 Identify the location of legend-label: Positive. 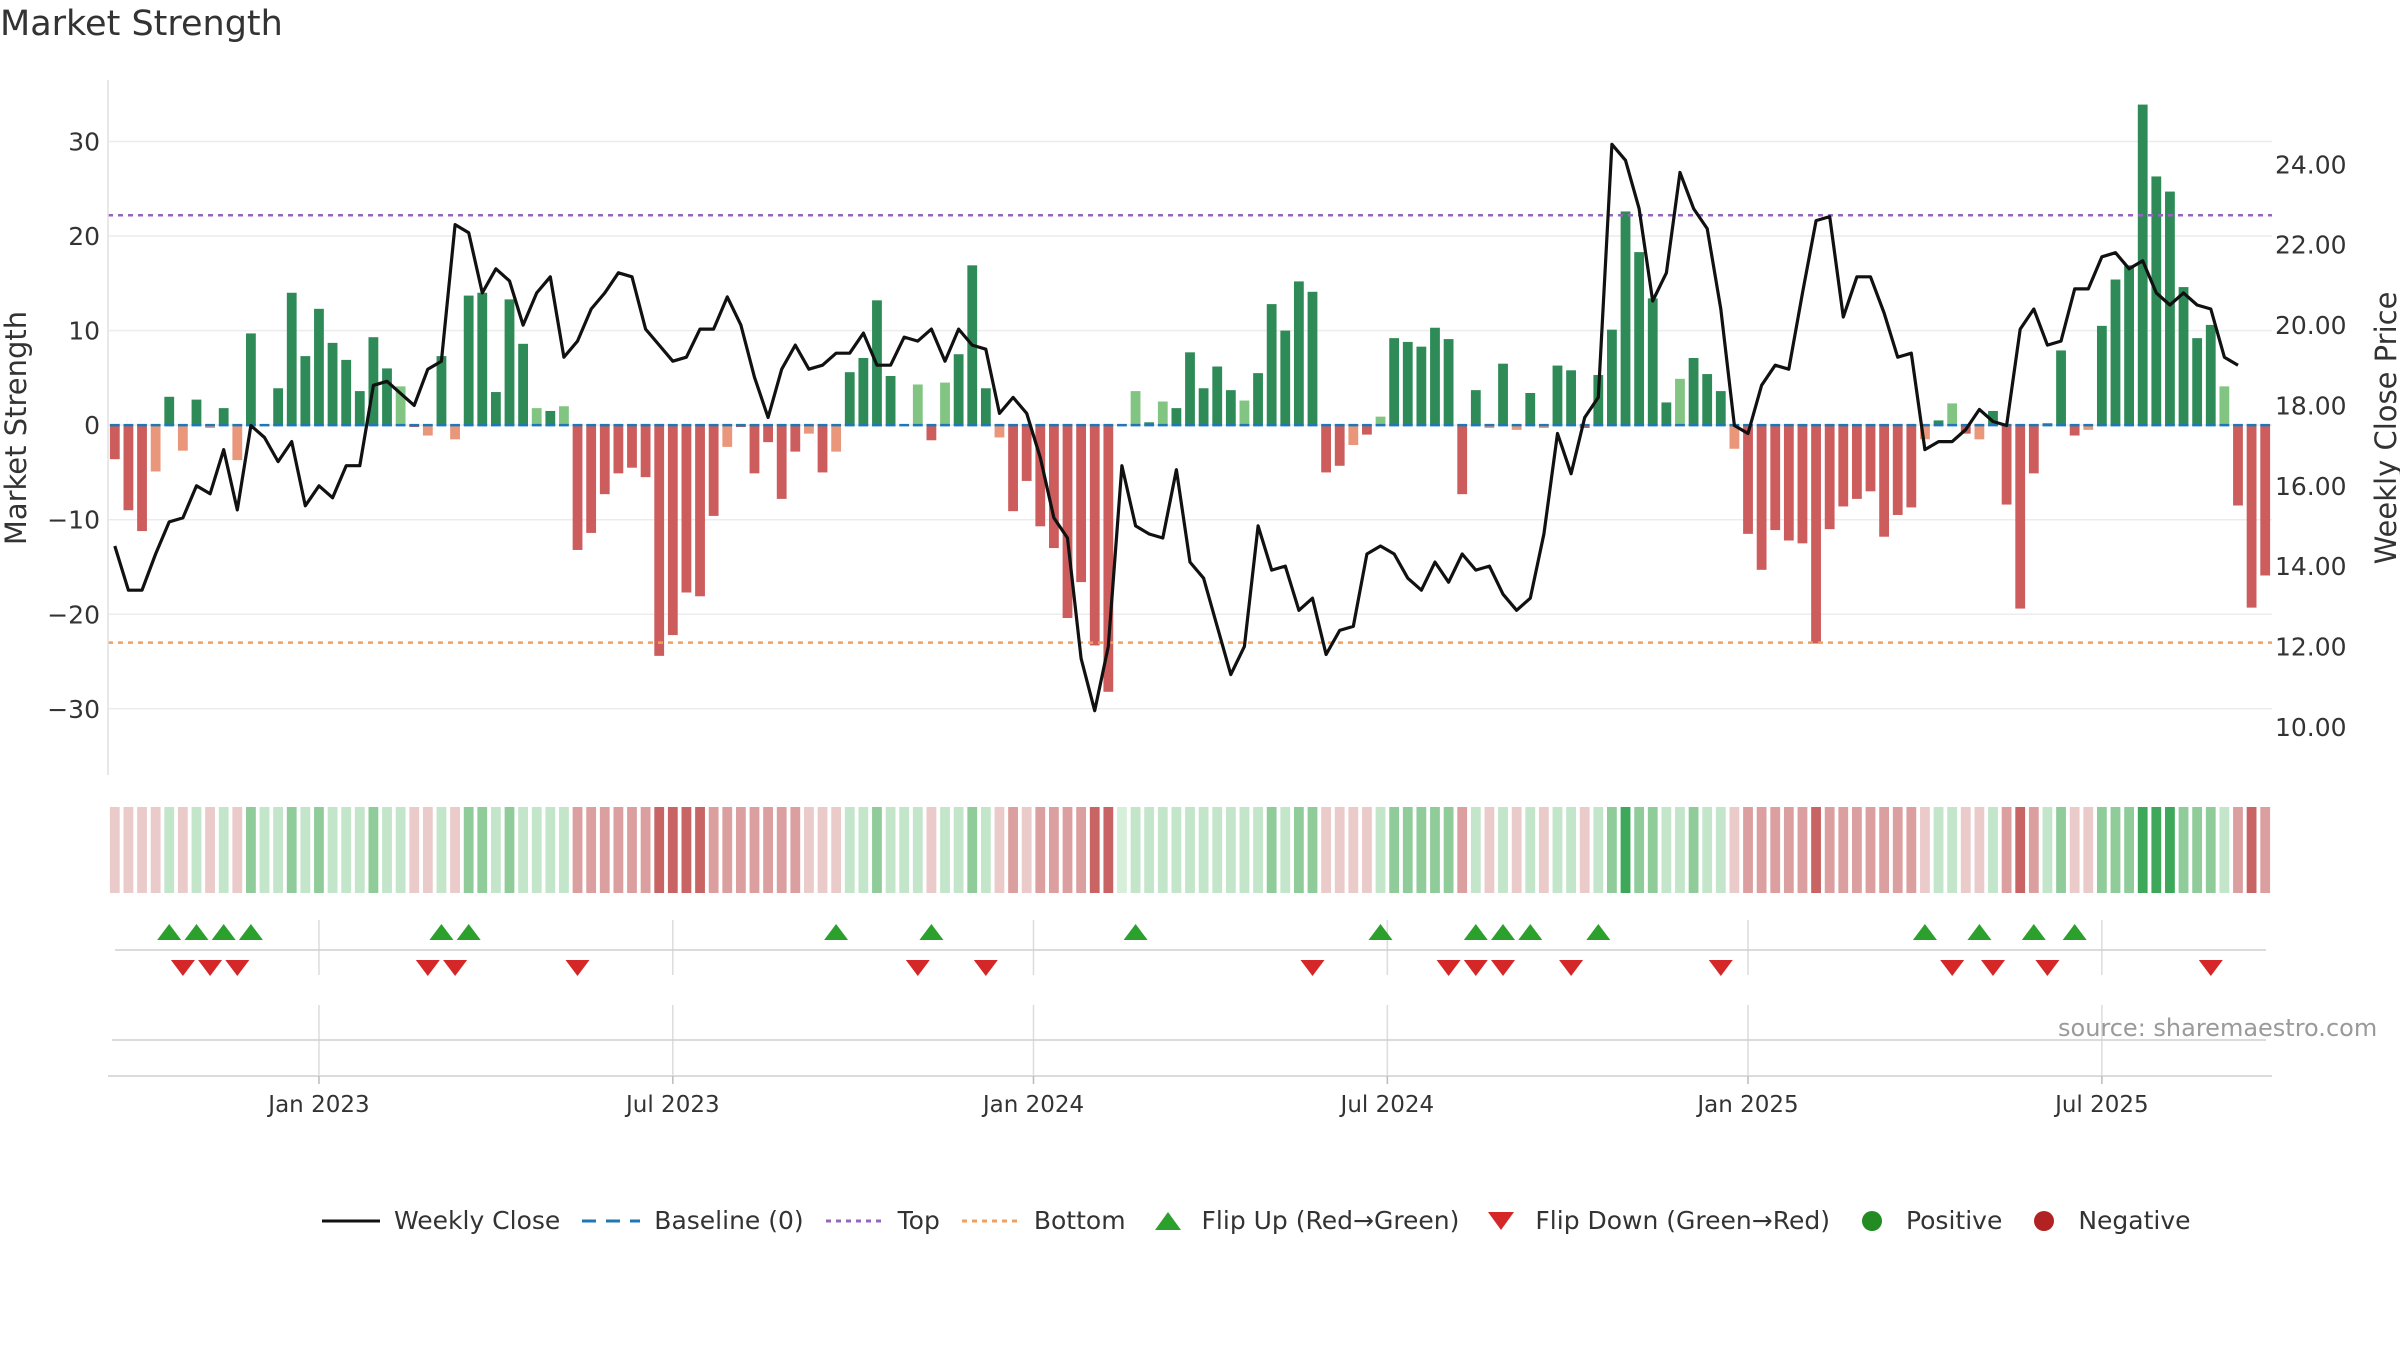
(1954, 1220).